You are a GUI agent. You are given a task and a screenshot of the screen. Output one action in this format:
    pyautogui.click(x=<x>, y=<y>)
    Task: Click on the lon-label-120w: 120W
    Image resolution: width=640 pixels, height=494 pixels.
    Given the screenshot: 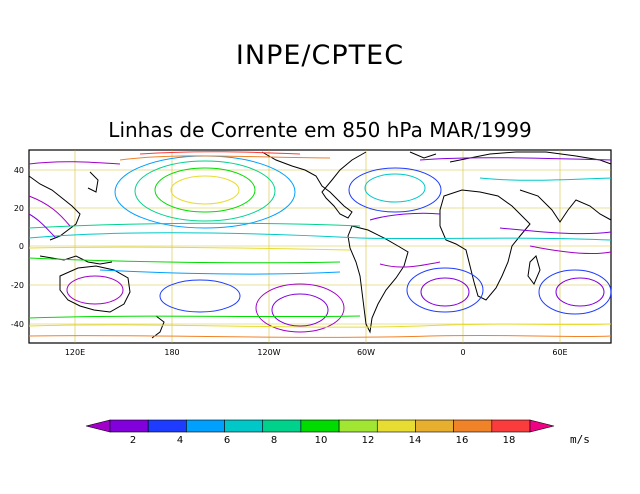 What is the action you would take?
    pyautogui.click(x=268, y=352)
    